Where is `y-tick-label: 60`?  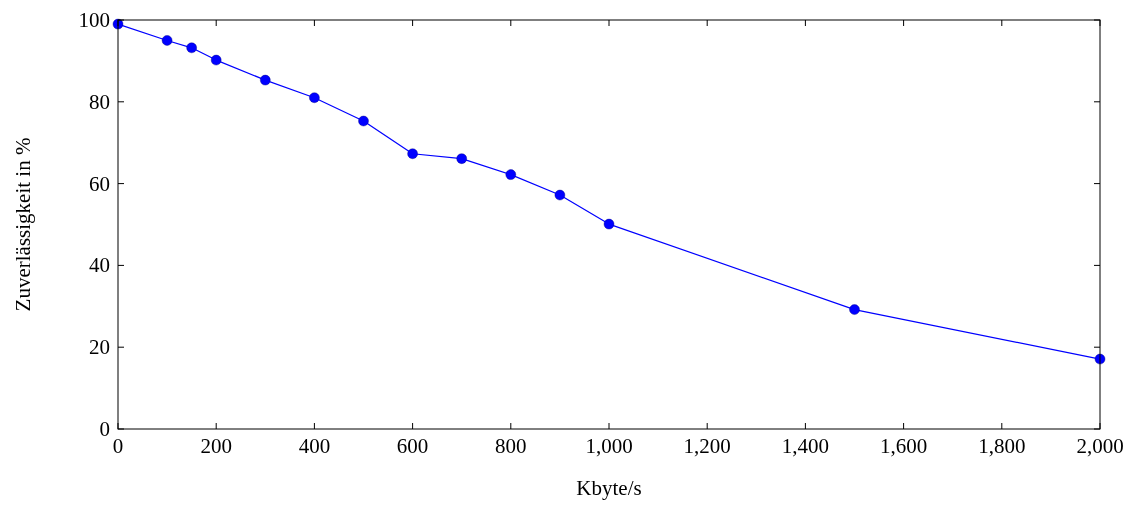
y-tick-label: 60 is located at coordinates (99, 183).